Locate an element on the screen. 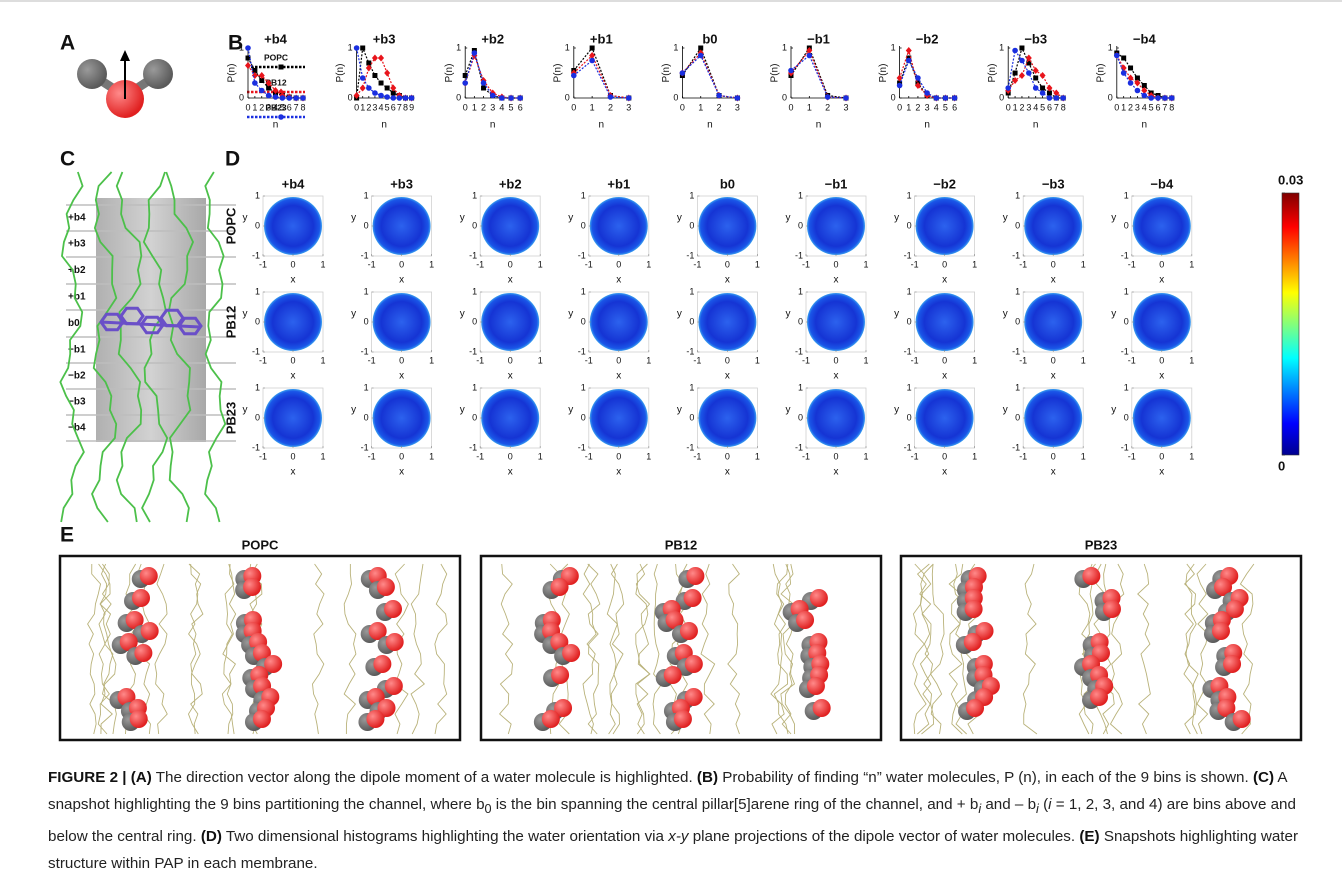 Image resolution: width=1342 pixels, height=882 pixels. bin-label: +b2 is located at coordinates (77, 270).